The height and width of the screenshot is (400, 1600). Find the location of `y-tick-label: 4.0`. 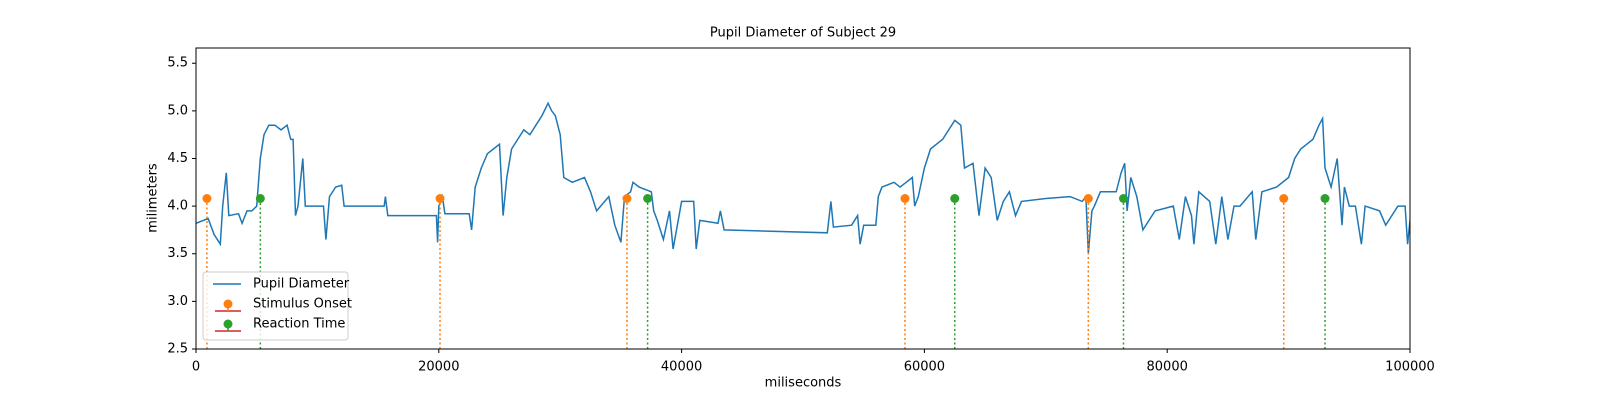

y-tick-label: 4.0 is located at coordinates (177, 206).